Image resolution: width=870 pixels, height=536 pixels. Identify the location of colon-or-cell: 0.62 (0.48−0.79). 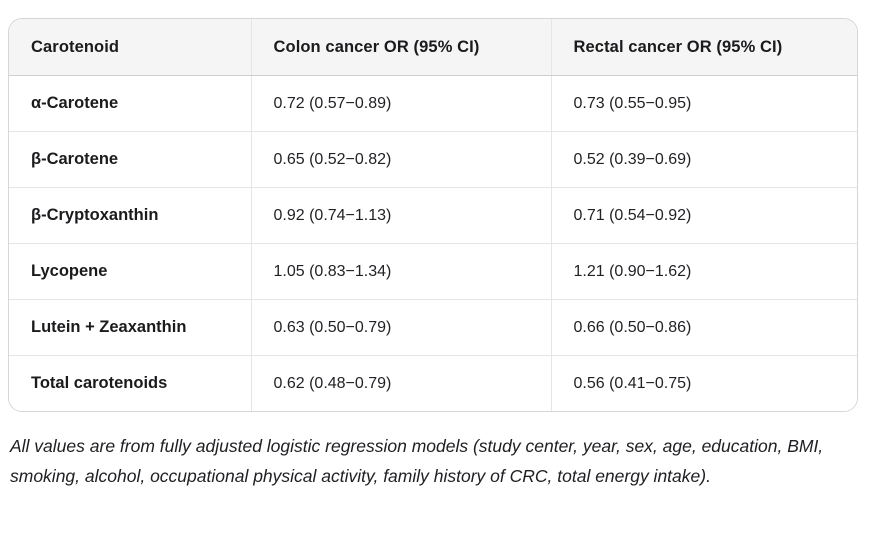
(400, 383).